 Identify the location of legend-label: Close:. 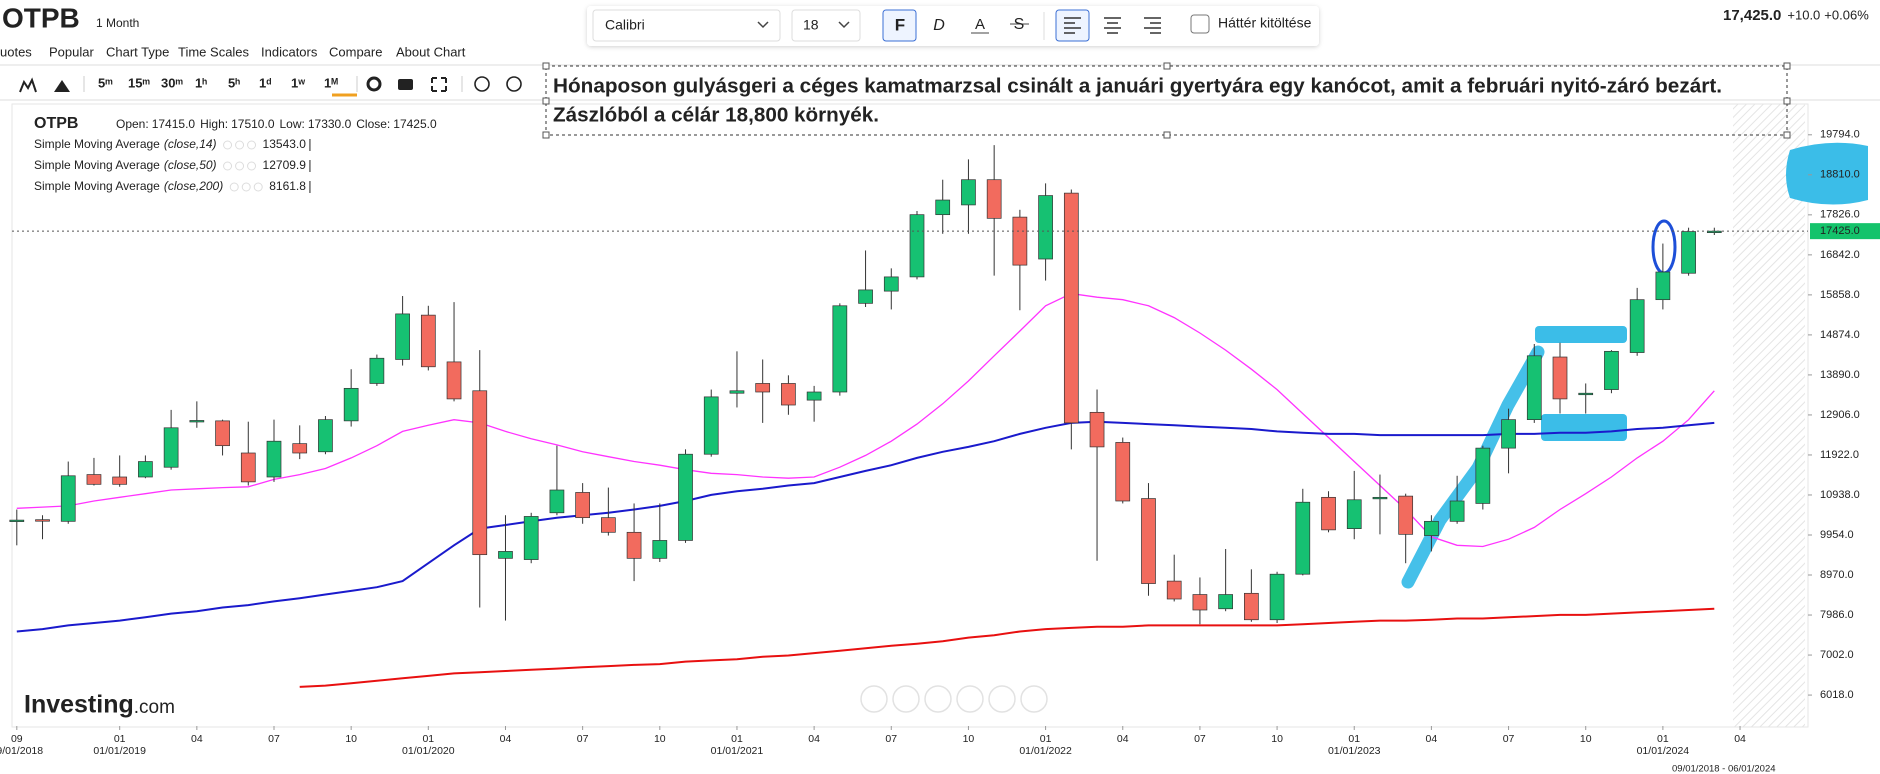
(373, 124).